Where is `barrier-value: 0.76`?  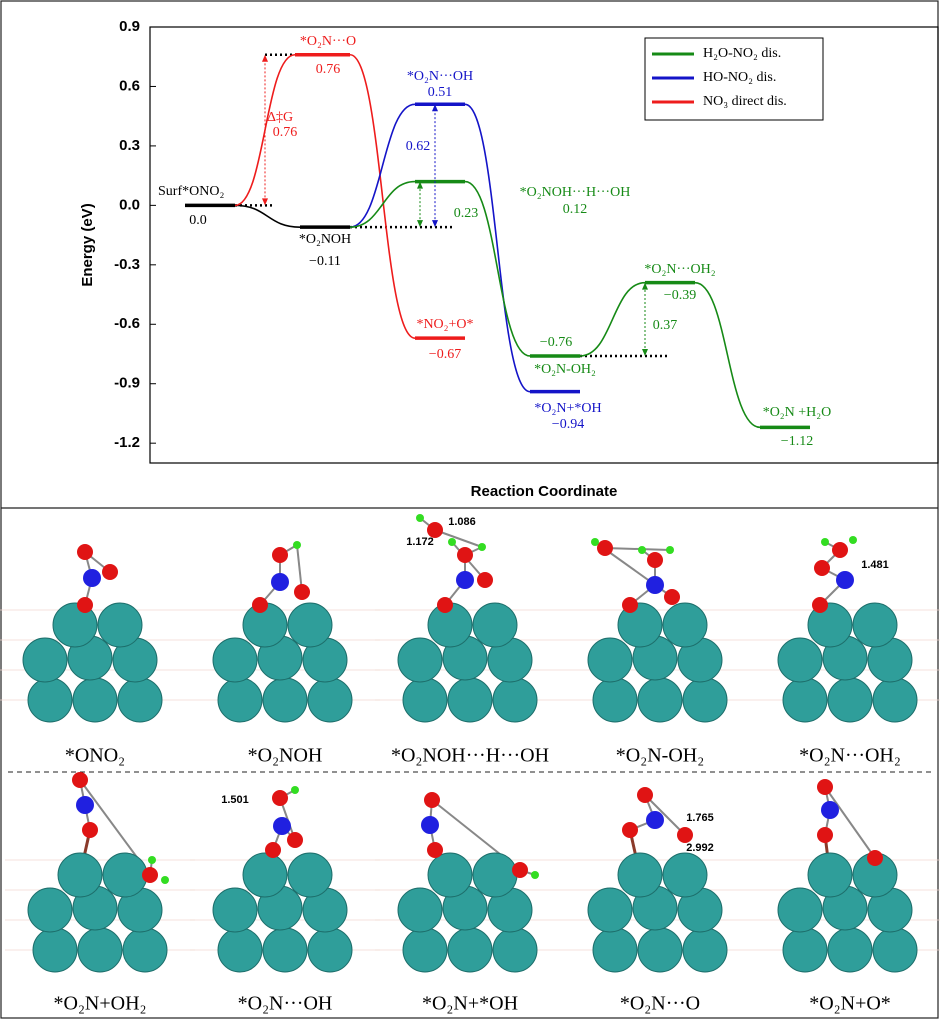 barrier-value: 0.76 is located at coordinates (285, 132).